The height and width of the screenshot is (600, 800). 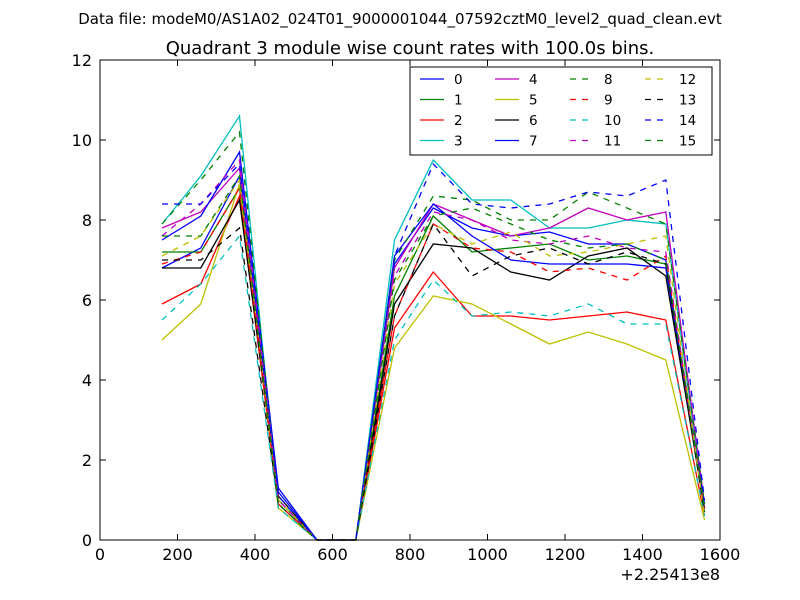 I want to click on x-offset-label: +2.25413e8, so click(x=670, y=574).